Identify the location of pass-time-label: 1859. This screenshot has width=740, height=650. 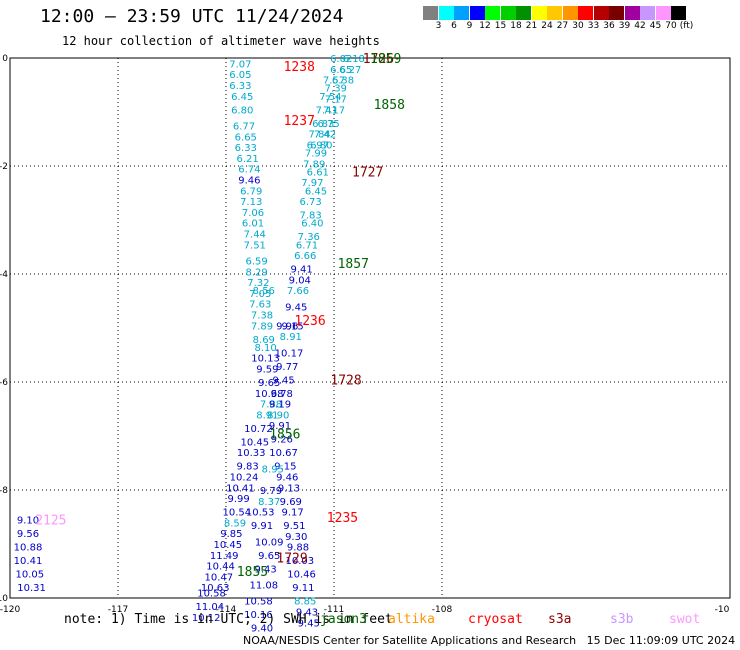
(385, 59).